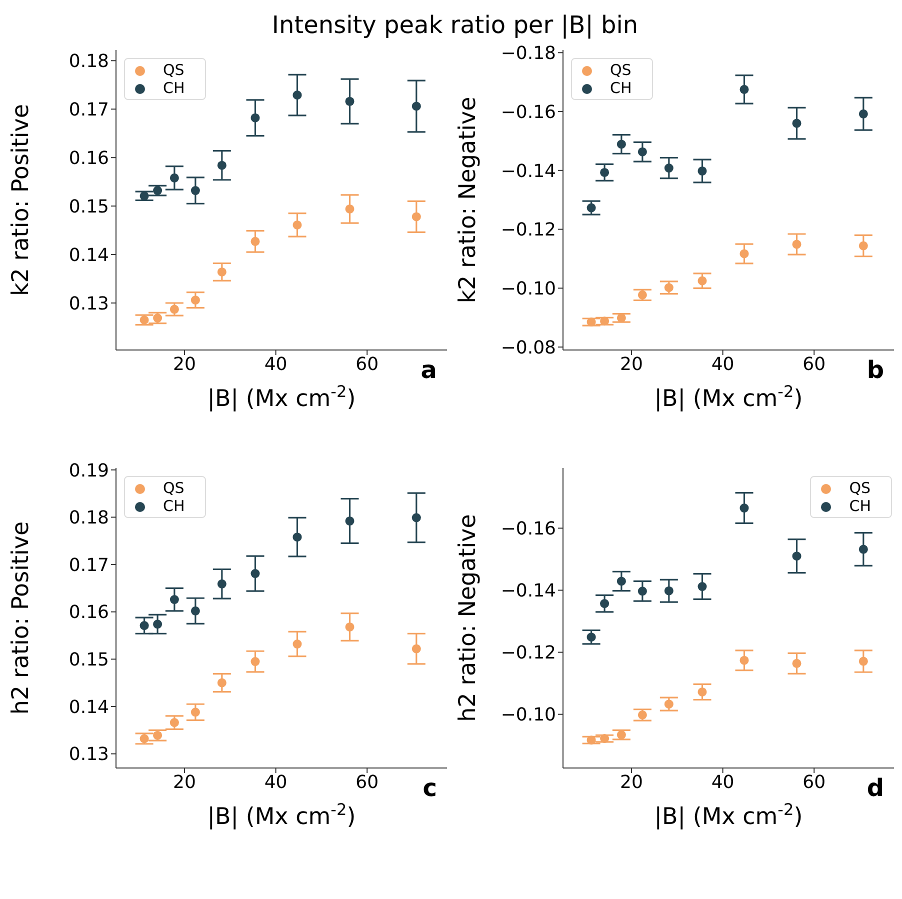 The height and width of the screenshot is (899, 902). What do you see at coordinates (428, 370) in the screenshot?
I see `text: a` at bounding box center [428, 370].